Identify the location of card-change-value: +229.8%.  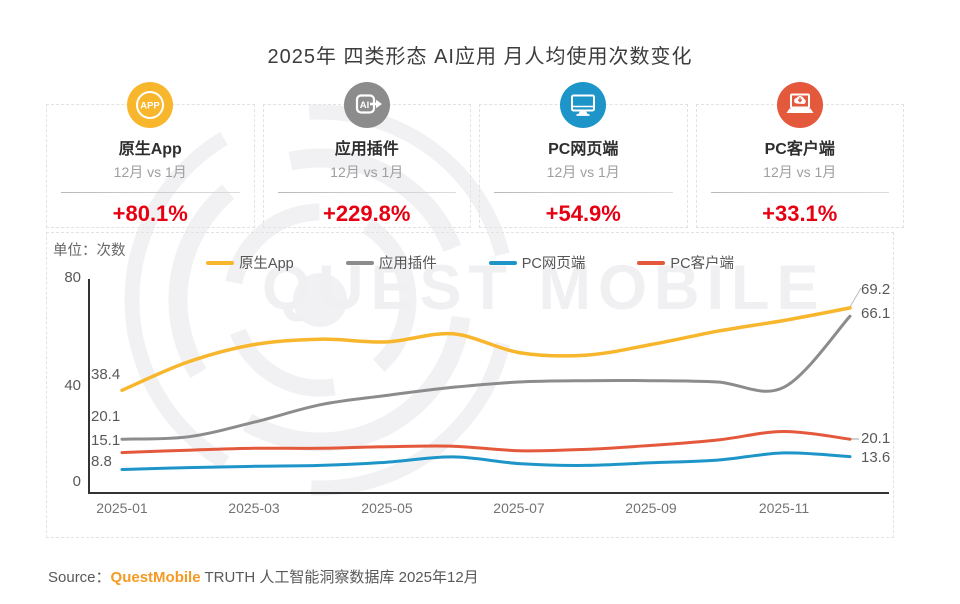
(367, 213).